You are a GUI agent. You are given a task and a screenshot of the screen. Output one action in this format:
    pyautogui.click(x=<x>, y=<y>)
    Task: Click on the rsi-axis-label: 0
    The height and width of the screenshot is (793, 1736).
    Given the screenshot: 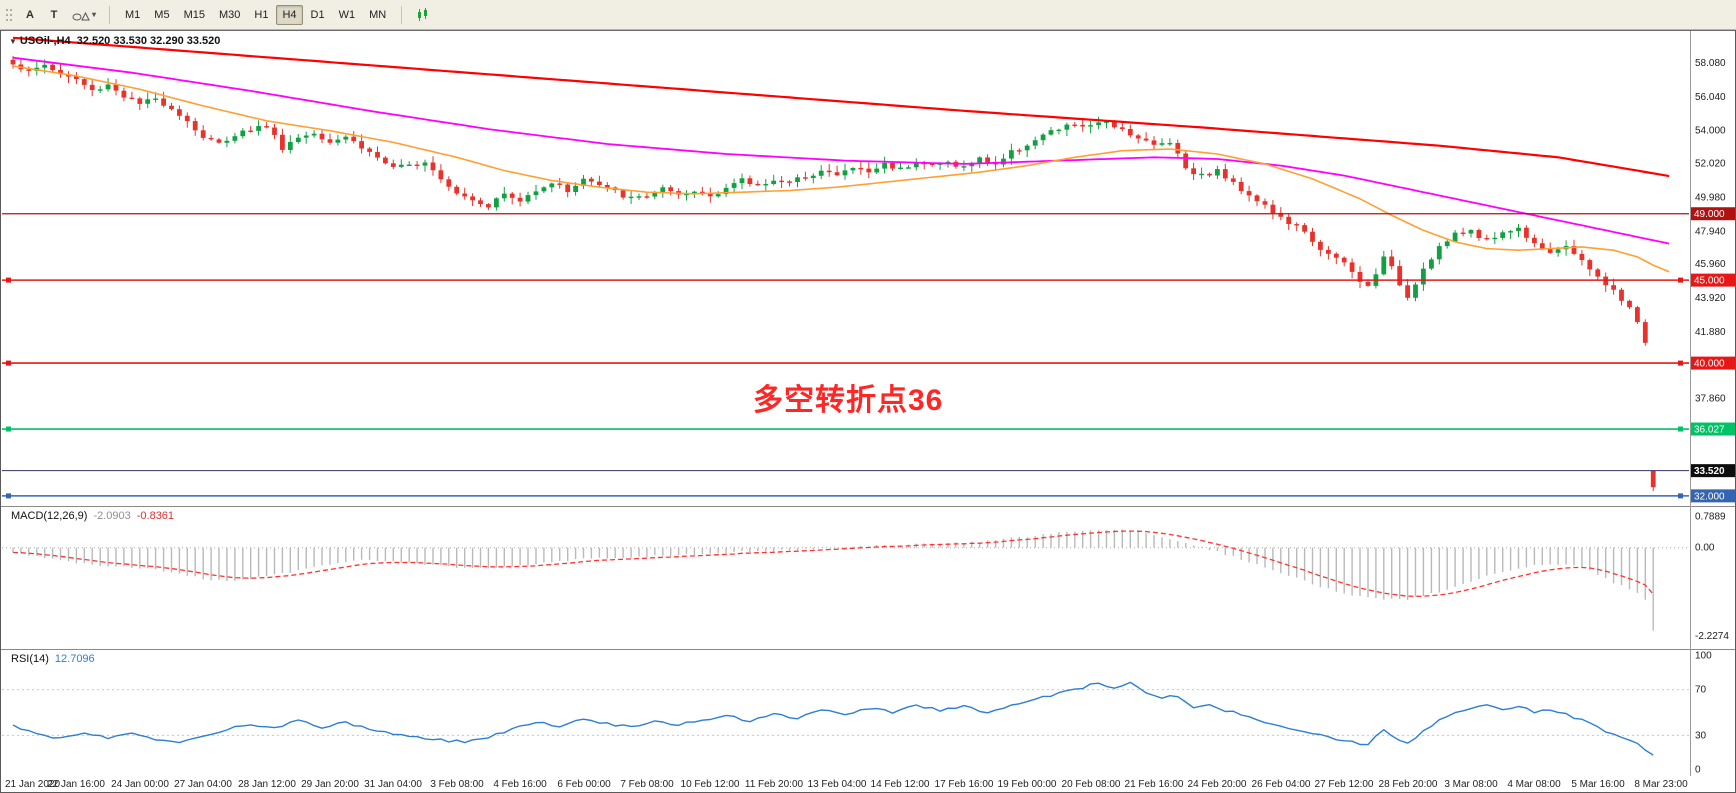 What is the action you would take?
    pyautogui.click(x=1698, y=770)
    